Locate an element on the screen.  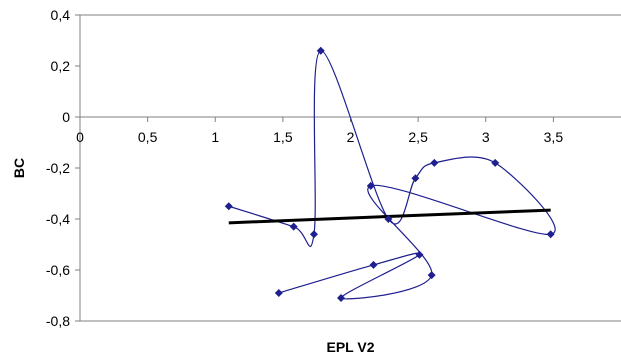
x-axis-ticks: 0 0,5 1 1,5 2 2,5 3 3,5 is located at coordinates (319, 131).